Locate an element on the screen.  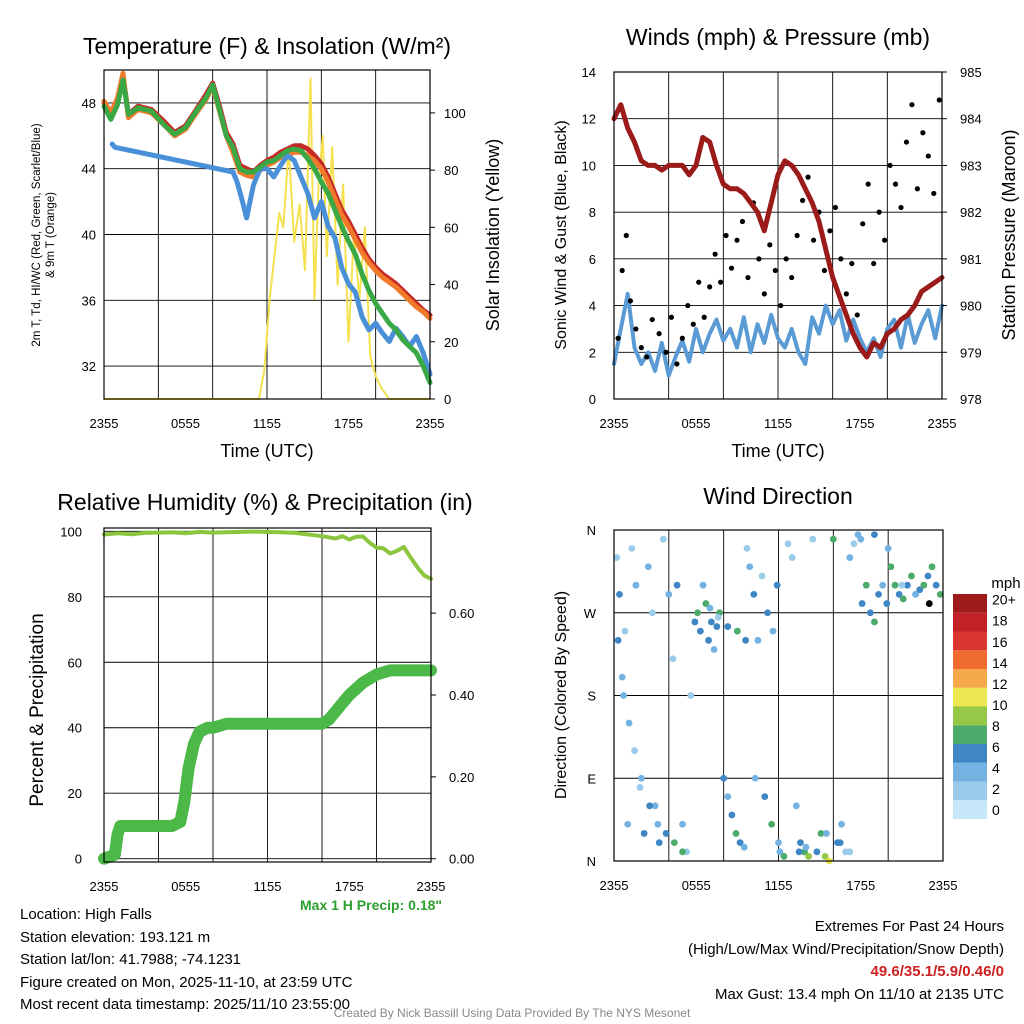
y-right-tick-label: 982 is located at coordinates (971, 212).